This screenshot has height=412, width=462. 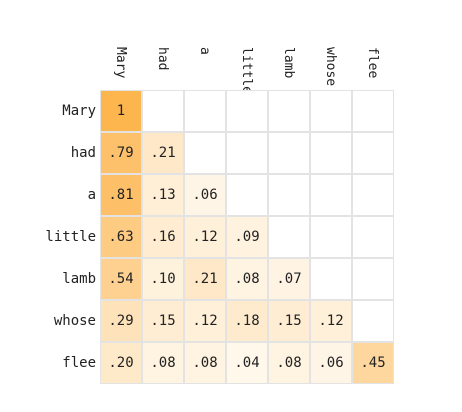 I want to click on heatmap-cell: .07, so click(x=289, y=279).